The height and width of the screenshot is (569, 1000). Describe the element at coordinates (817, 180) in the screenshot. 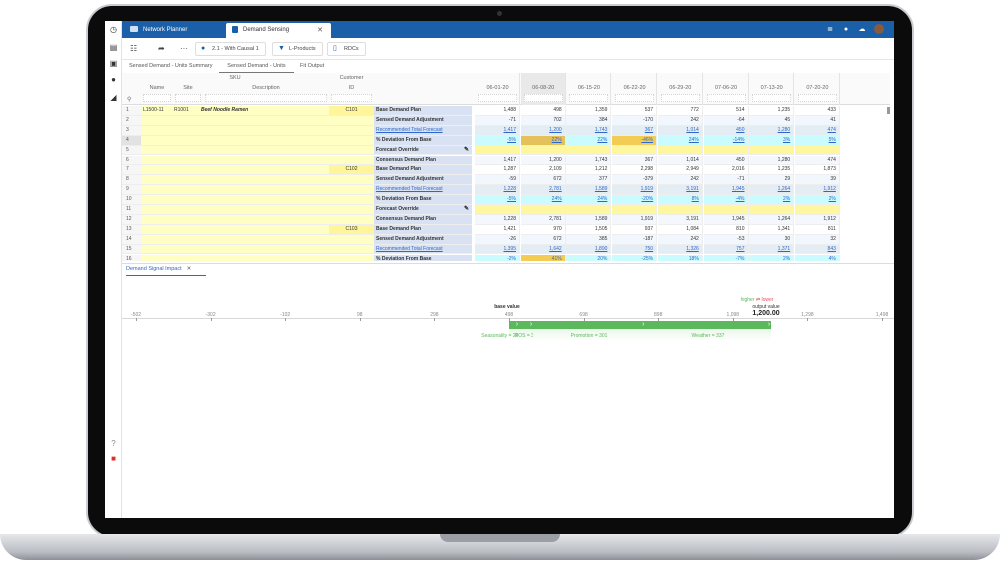

I see `value-cell: 39` at that location.